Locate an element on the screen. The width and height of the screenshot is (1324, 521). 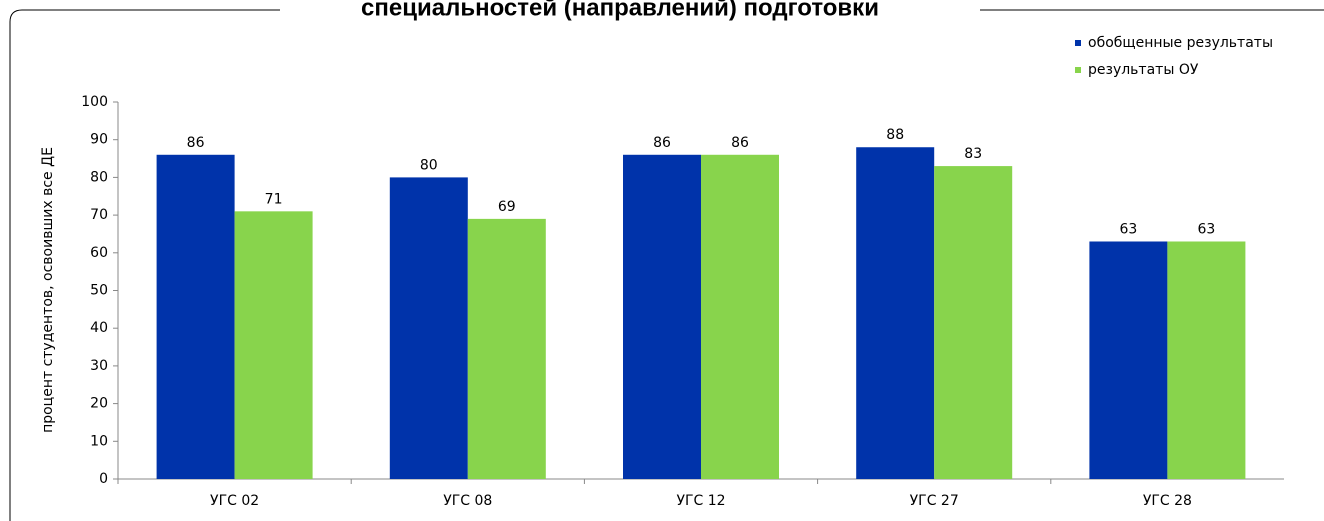
legend-label: обобщенные результаты is located at coordinates (1180, 43).